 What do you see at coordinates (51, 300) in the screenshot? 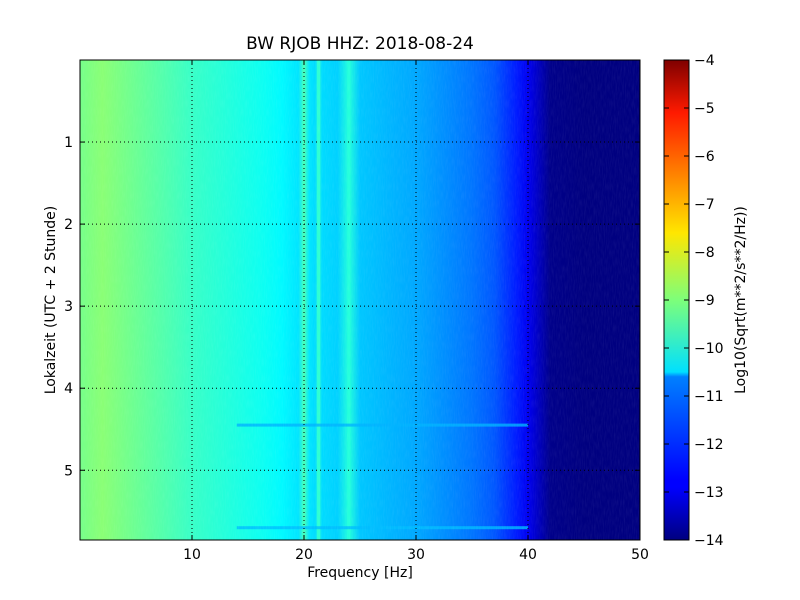
I see `y-axis-label: Lokalzeit (UTC + 2 Stunde)` at bounding box center [51, 300].